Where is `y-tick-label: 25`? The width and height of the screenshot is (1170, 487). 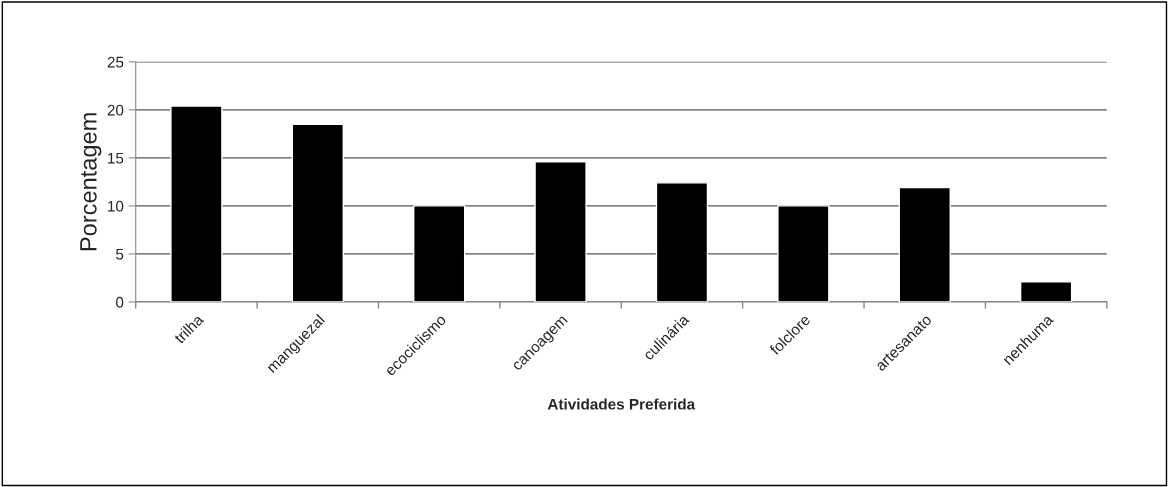 y-tick-label: 25 is located at coordinates (115, 62).